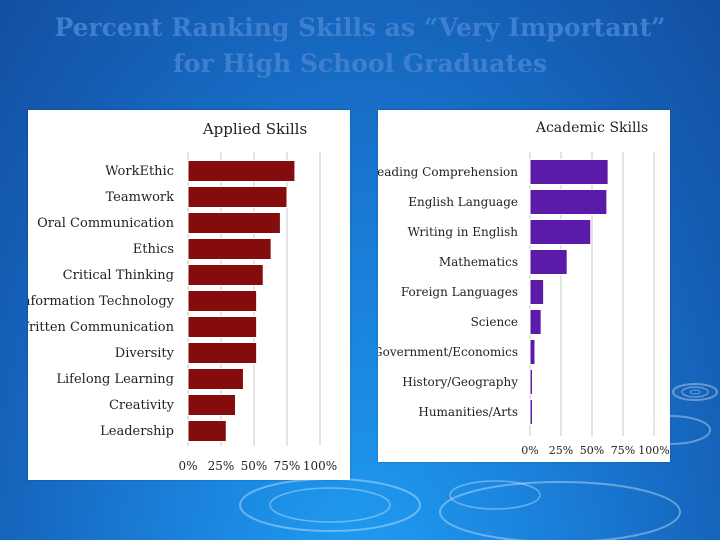  I want to click on category-label-oral-communication: Oral Communication, so click(105, 223).